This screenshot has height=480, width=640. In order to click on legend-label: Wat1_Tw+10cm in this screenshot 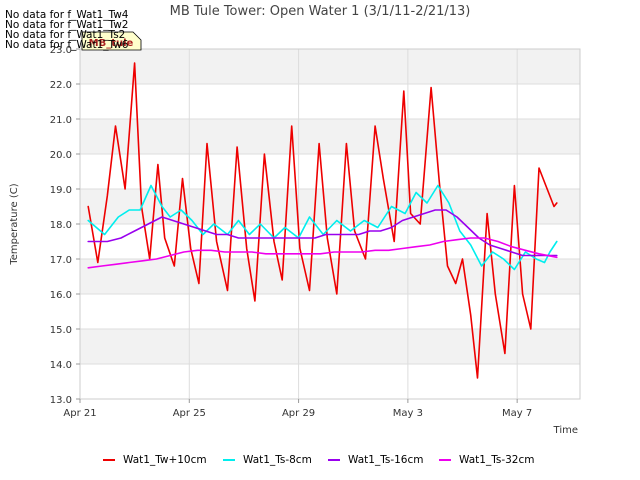, I will do `click(165, 460)`.